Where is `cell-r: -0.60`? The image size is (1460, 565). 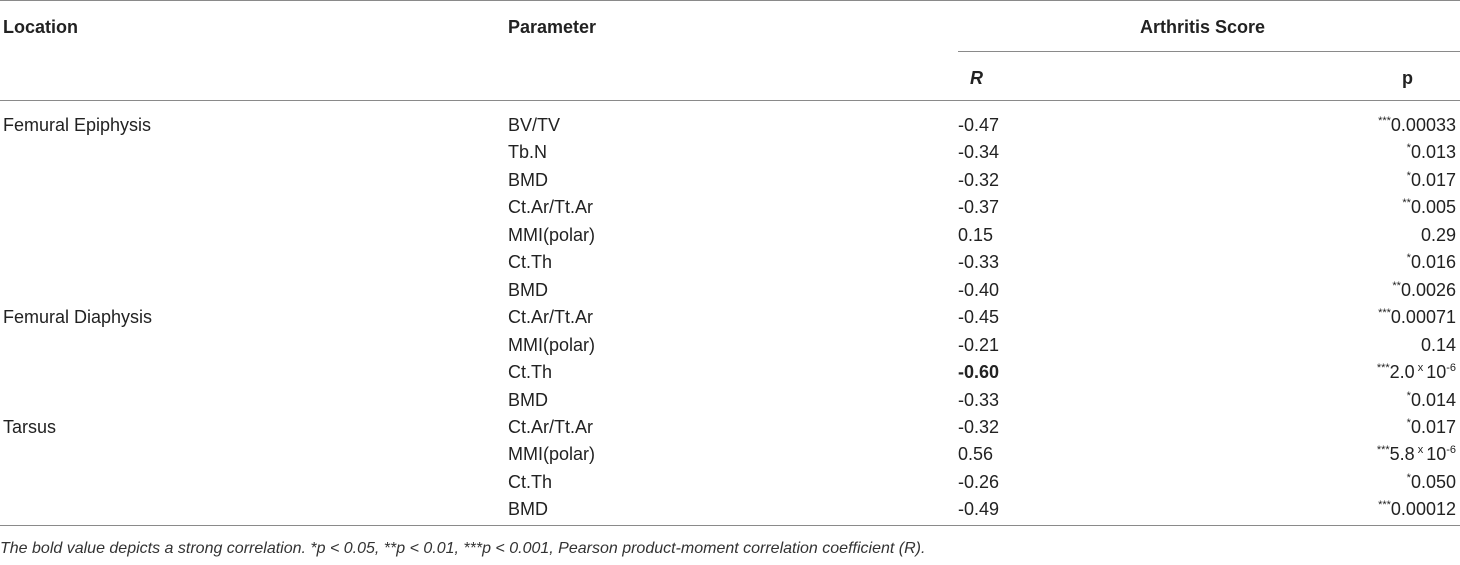
cell-r: -0.60 is located at coordinates (979, 372).